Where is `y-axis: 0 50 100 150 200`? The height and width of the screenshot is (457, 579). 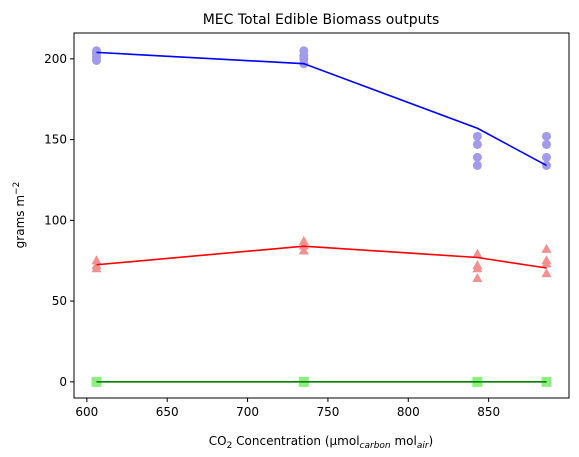 y-axis: 0 50 100 150 200 is located at coordinates (59, 220).